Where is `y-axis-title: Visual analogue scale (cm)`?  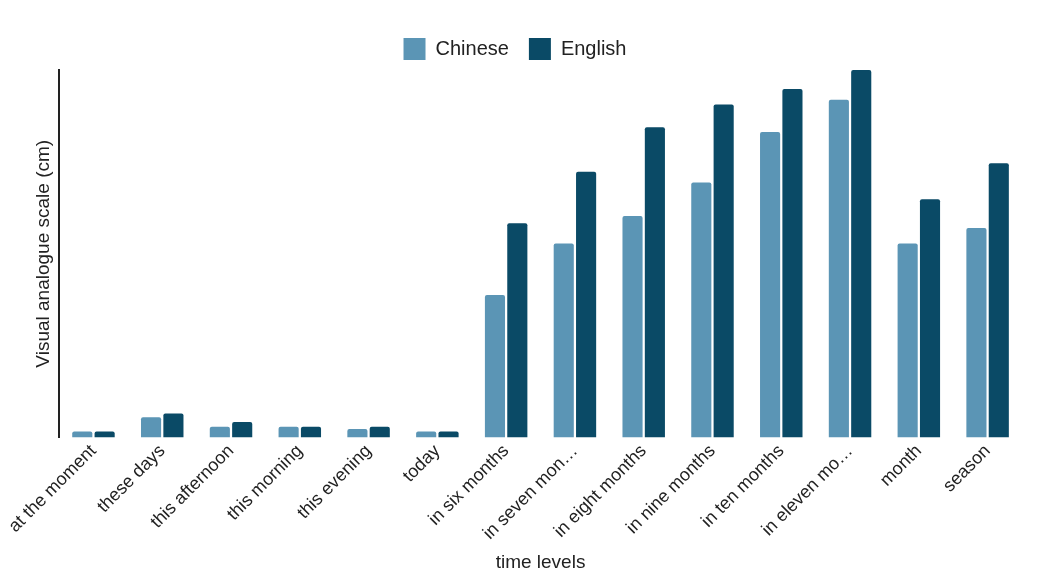 y-axis-title: Visual analogue scale (cm) is located at coordinates (42, 253).